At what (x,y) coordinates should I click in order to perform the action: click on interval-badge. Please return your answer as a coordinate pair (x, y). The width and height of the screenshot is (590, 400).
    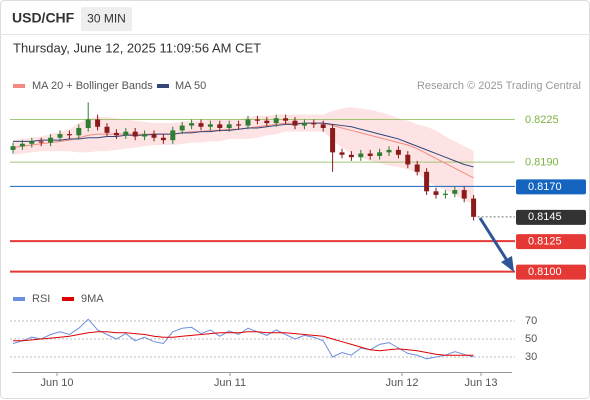
    Looking at the image, I should click on (106, 19).